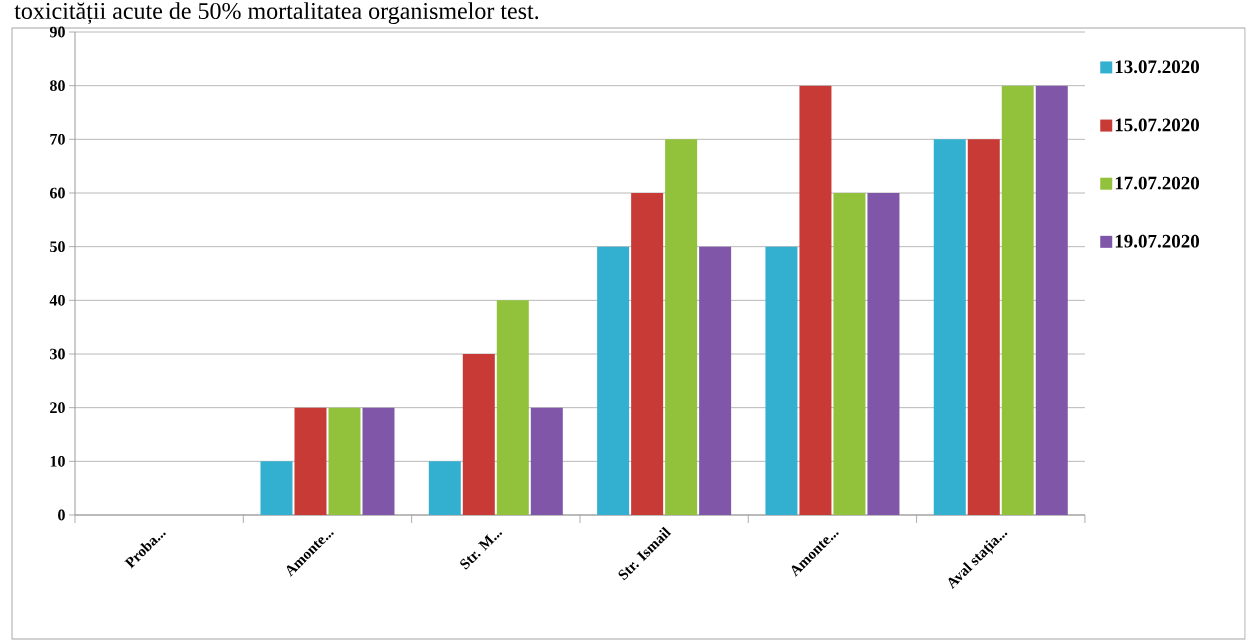  I want to click on y-tick-label: 60, so click(57, 193).